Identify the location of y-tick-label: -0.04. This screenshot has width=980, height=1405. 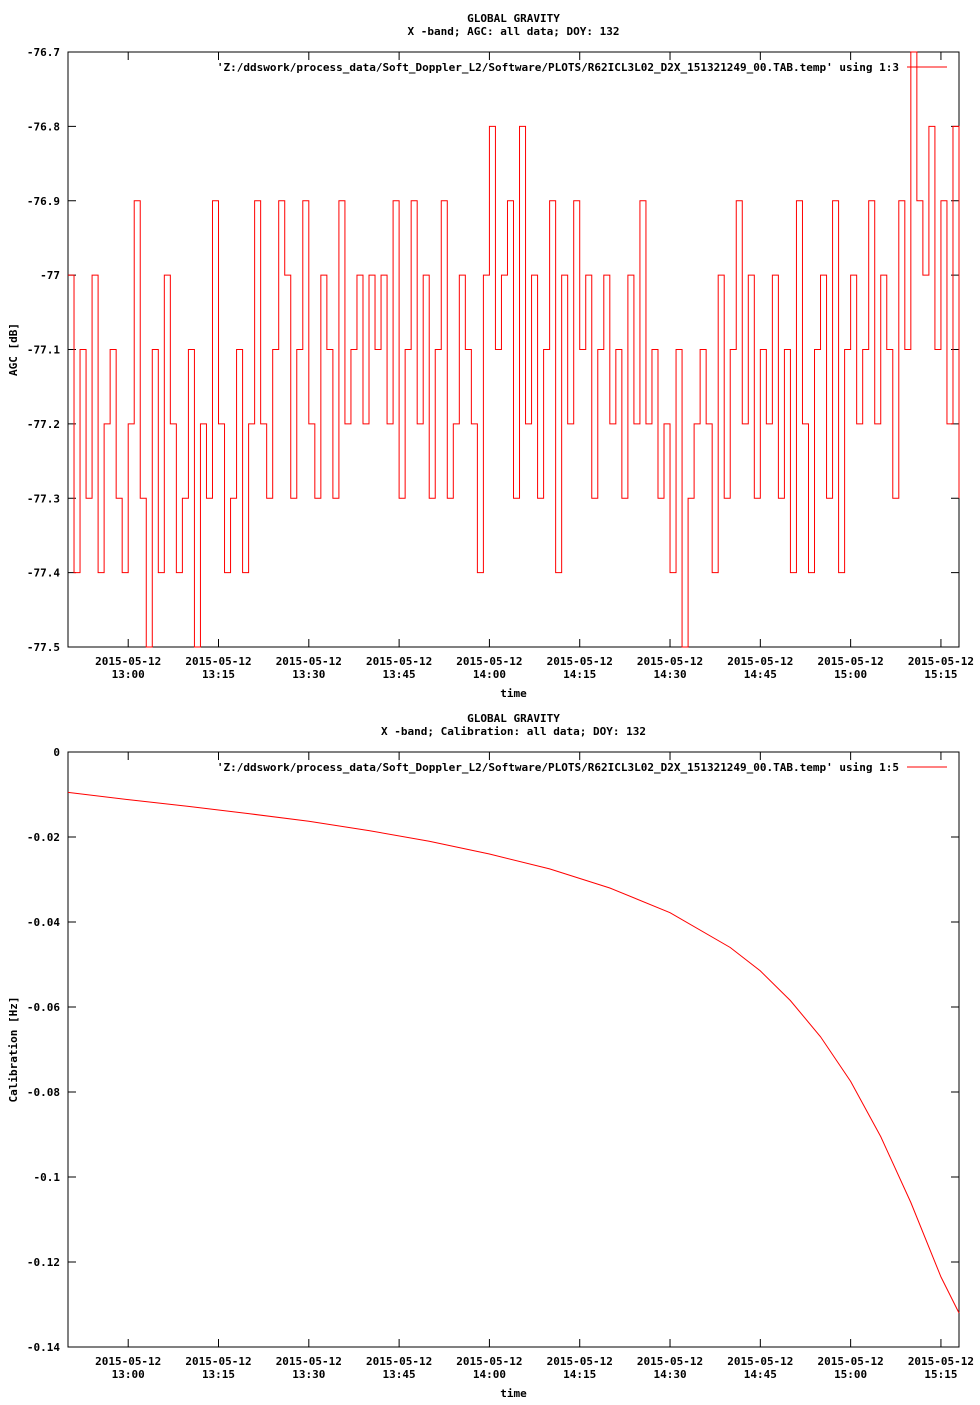
(43, 922).